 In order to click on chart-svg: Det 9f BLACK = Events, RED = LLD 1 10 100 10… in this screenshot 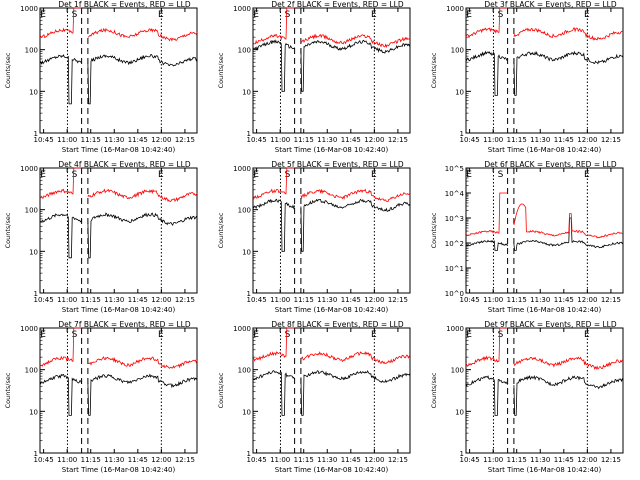, I will do `click(527, 397)`.